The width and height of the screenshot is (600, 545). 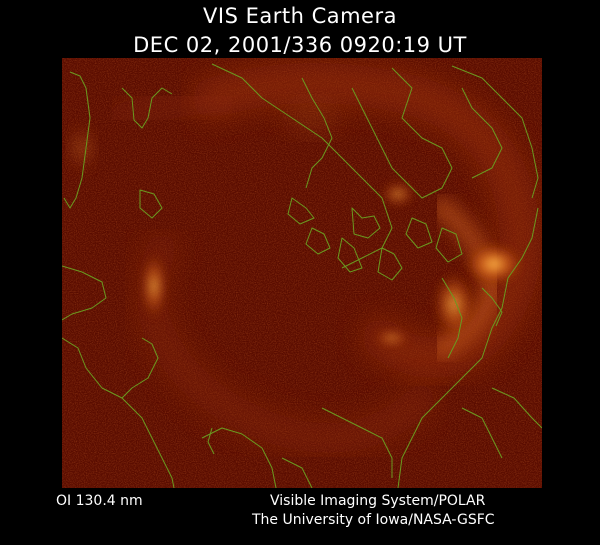 I want to click on institution-credit: The University of Iowa/NASA-GSFC, so click(x=373, y=520).